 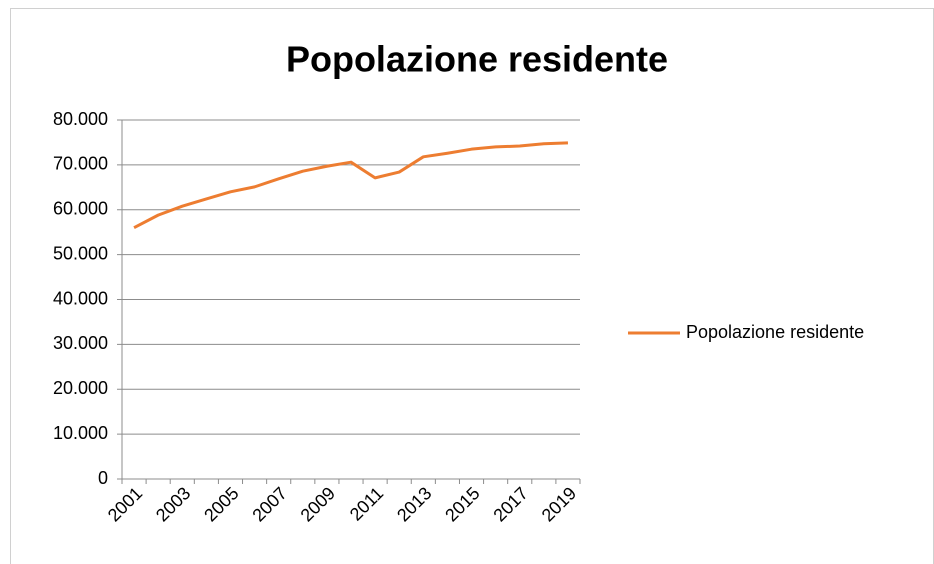 What do you see at coordinates (80, 343) in the screenshot?
I see `y-tick-label: 30.000` at bounding box center [80, 343].